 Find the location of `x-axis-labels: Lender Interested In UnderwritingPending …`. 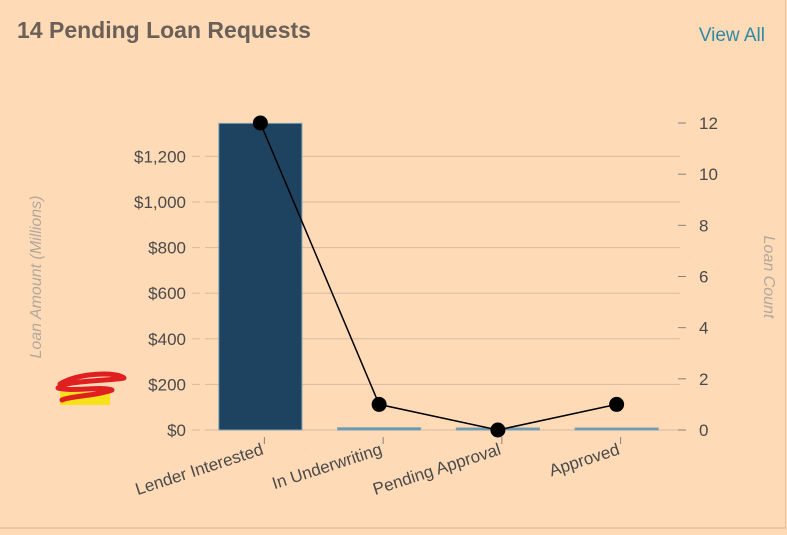

x-axis-labels: Lender Interested In UnderwritingPending … is located at coordinates (377, 468).